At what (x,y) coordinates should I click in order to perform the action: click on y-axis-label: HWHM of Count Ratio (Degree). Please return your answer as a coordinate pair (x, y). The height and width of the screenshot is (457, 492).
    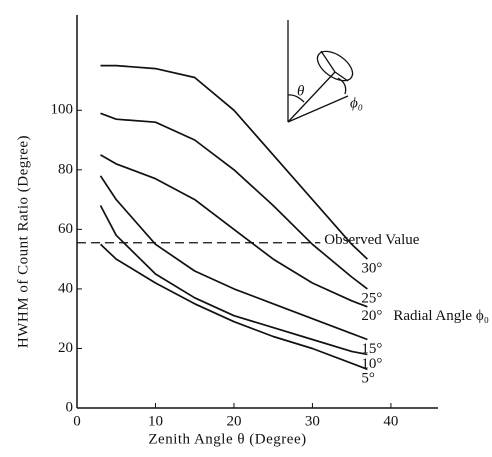
    Looking at the image, I should click on (23, 241).